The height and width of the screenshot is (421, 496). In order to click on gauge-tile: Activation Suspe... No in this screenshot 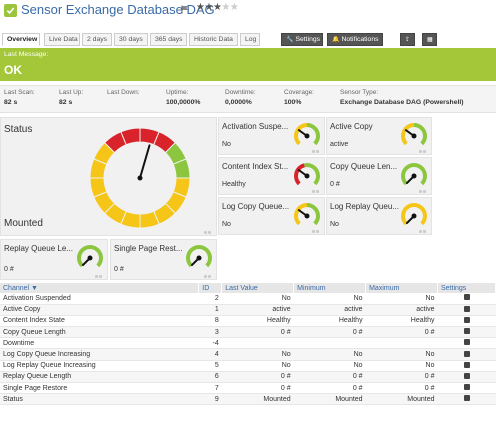, I will do `click(271, 136)`.